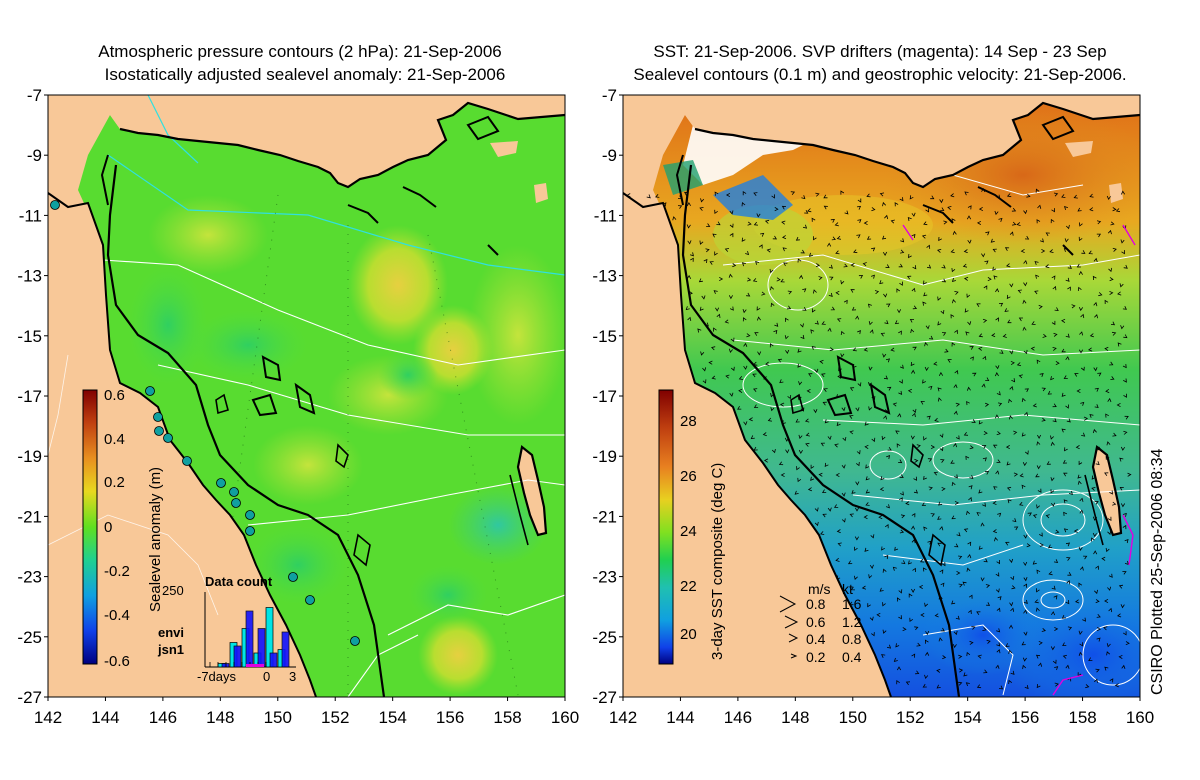 This screenshot has width=1200, height=780. I want to click on right-x-tick-label: 154, so click(967, 717).